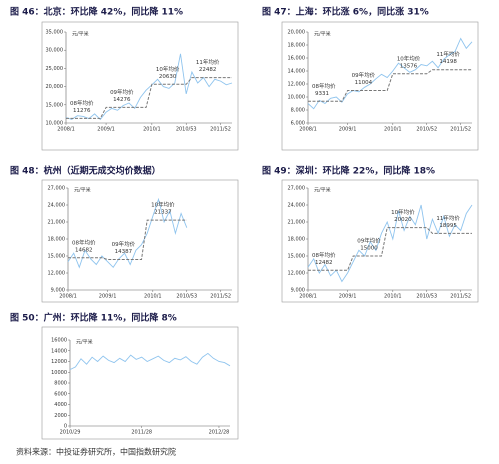 The image size is (499, 464). I want to click on annotation-value: 15000, so click(369, 249).